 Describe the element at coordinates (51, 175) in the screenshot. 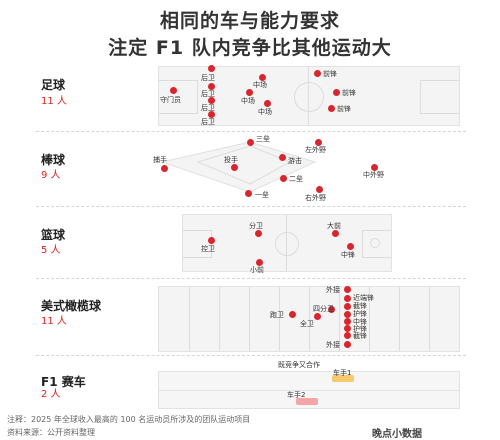

I see `baseball-count: 9 人` at that location.